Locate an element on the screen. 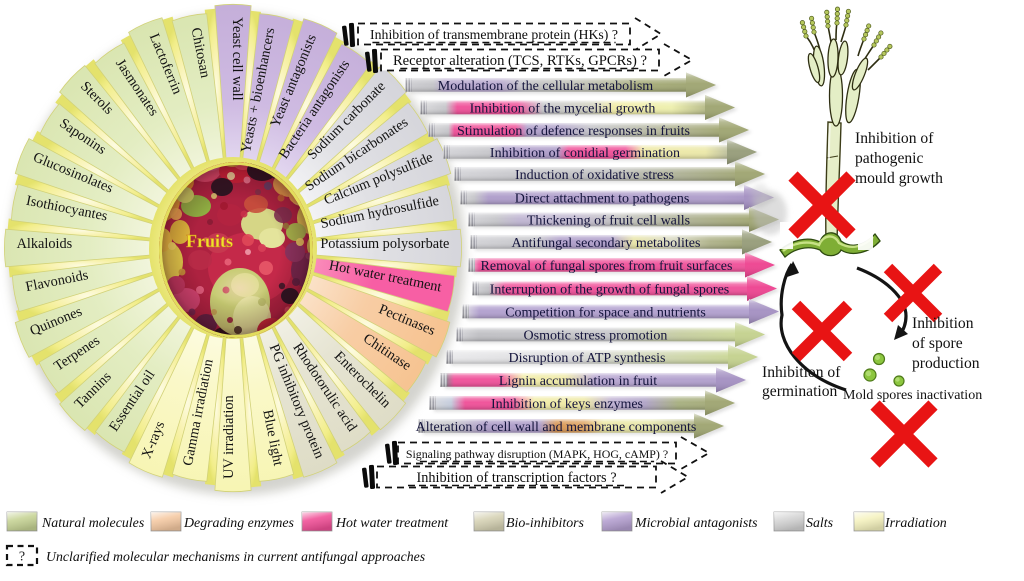 The height and width of the screenshot is (581, 1024). svg-text: Thickening of fruit cell walls is located at coordinates (608, 221).